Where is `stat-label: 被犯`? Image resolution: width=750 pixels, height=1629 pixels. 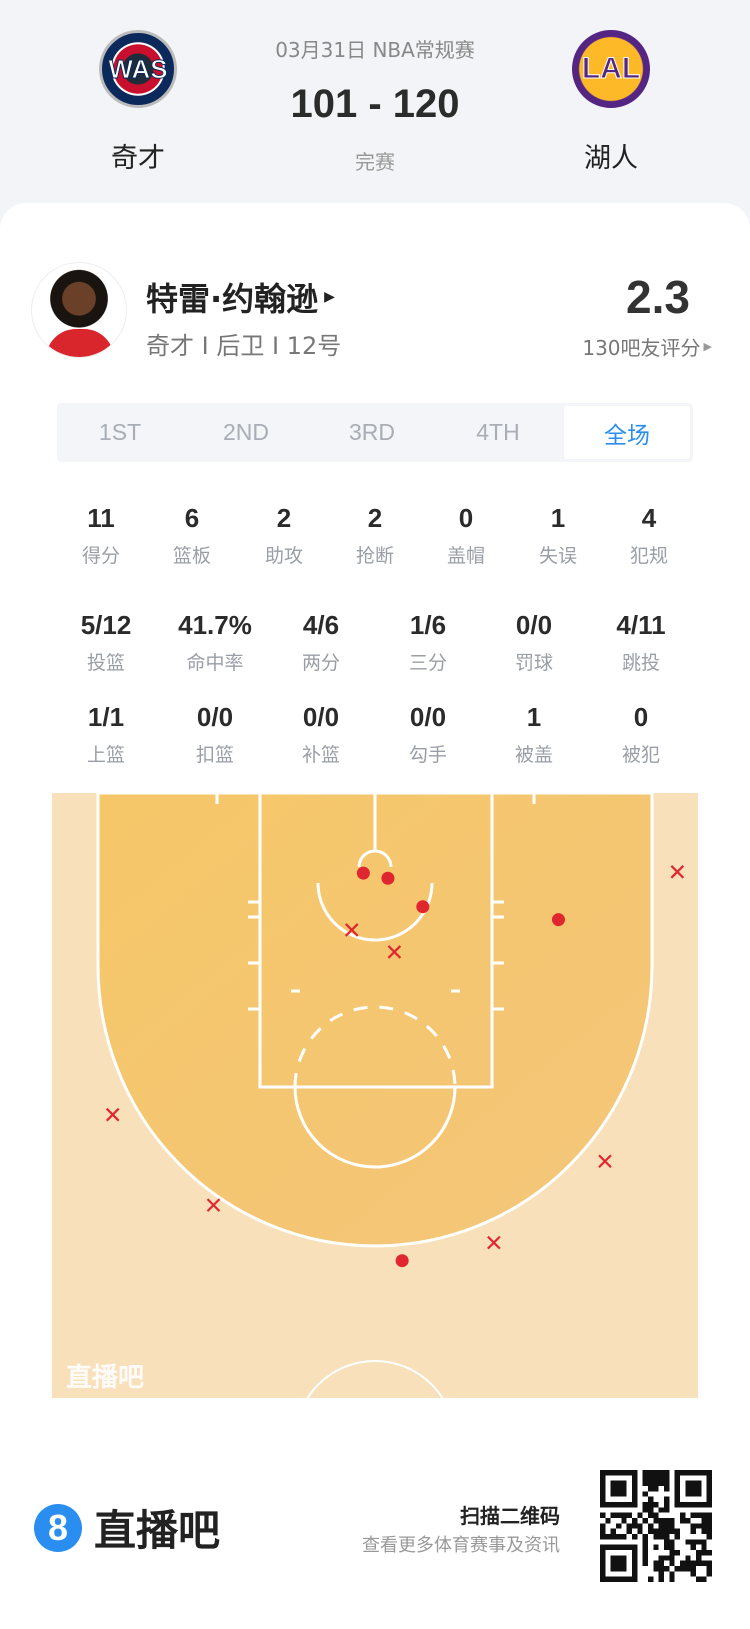 stat-label: 被犯 is located at coordinates (640, 755).